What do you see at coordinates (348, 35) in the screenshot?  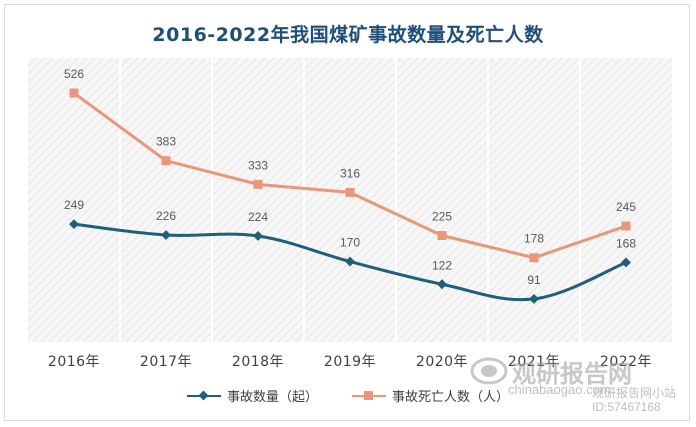 I see `chart-title: 2016-2022年我国煤矿事故数量及死亡人数` at bounding box center [348, 35].